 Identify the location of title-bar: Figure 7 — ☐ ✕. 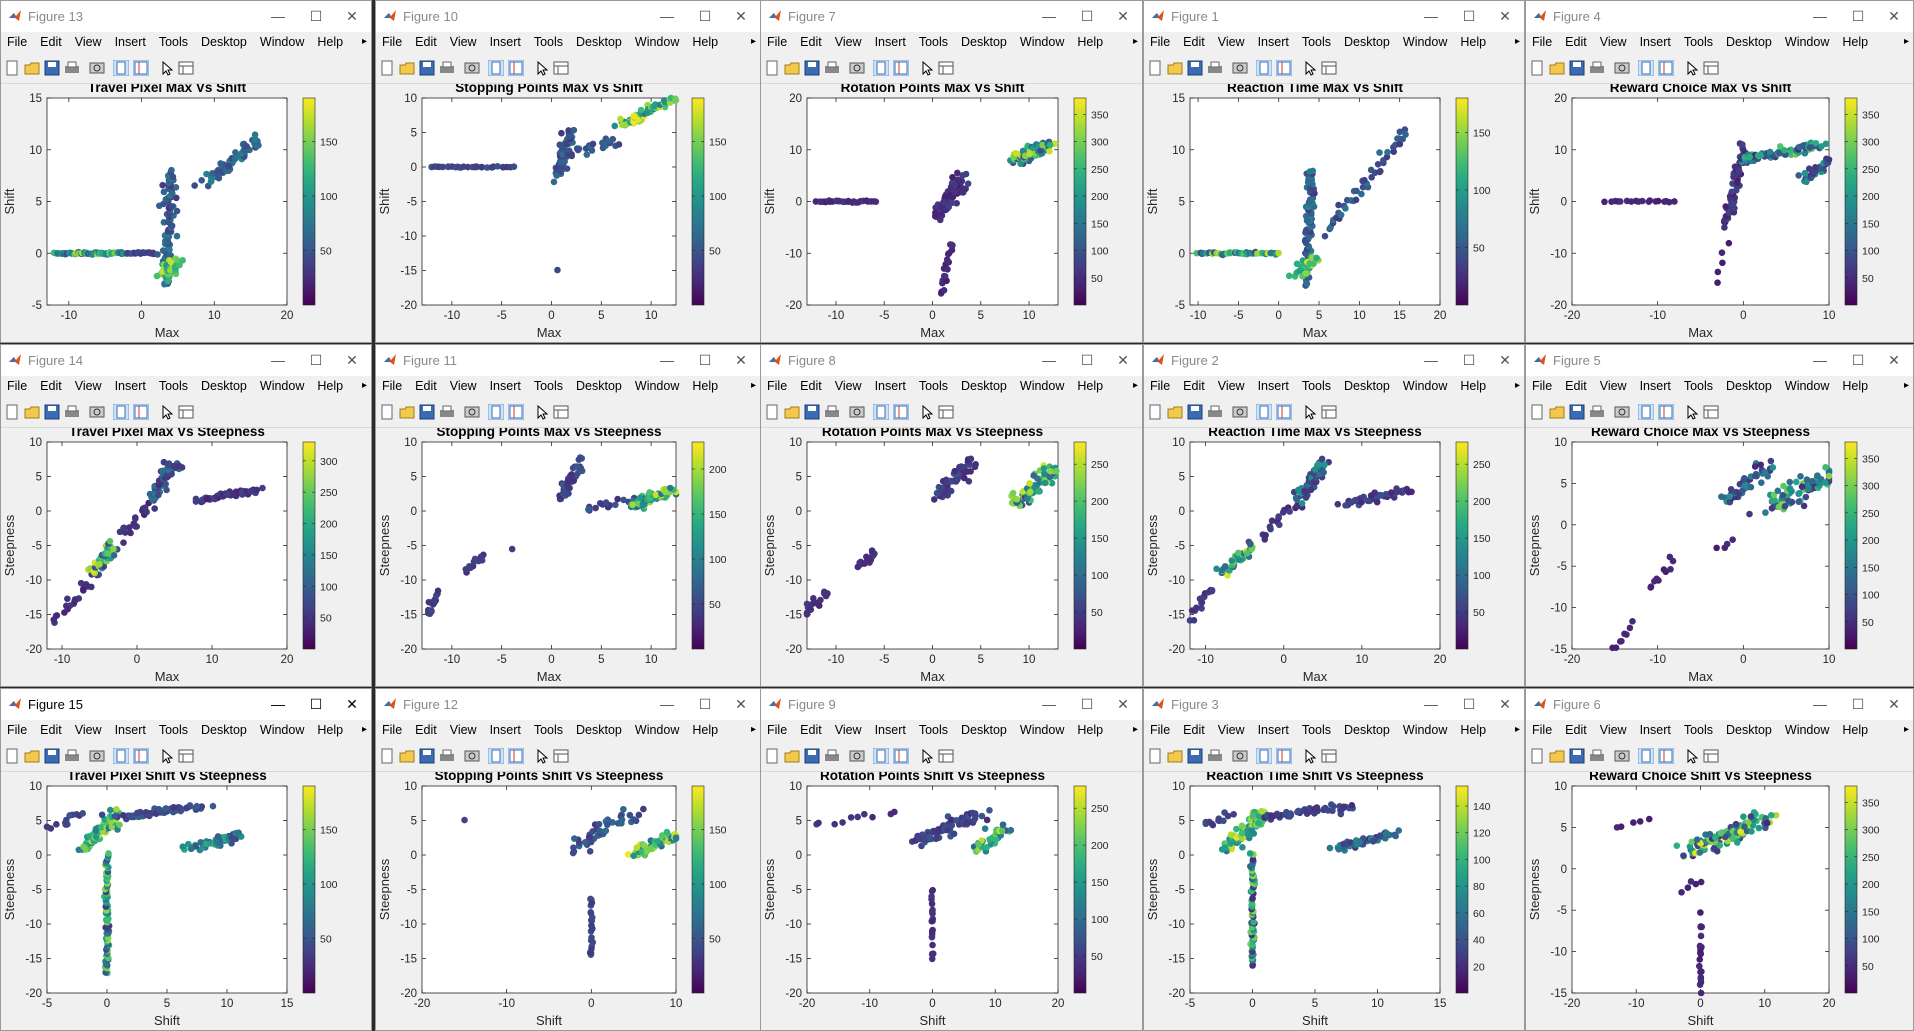
(951, 16).